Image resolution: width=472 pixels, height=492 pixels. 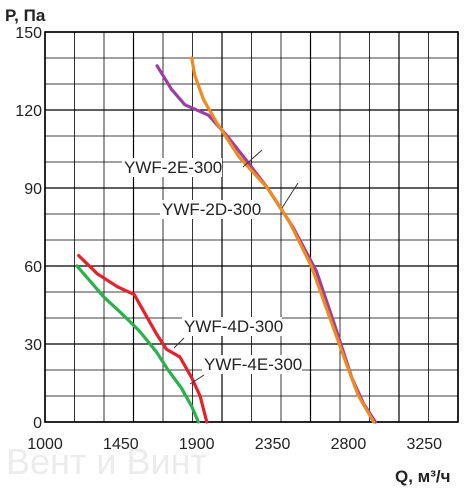 I want to click on y-tick-label: 0, so click(x=37, y=423).